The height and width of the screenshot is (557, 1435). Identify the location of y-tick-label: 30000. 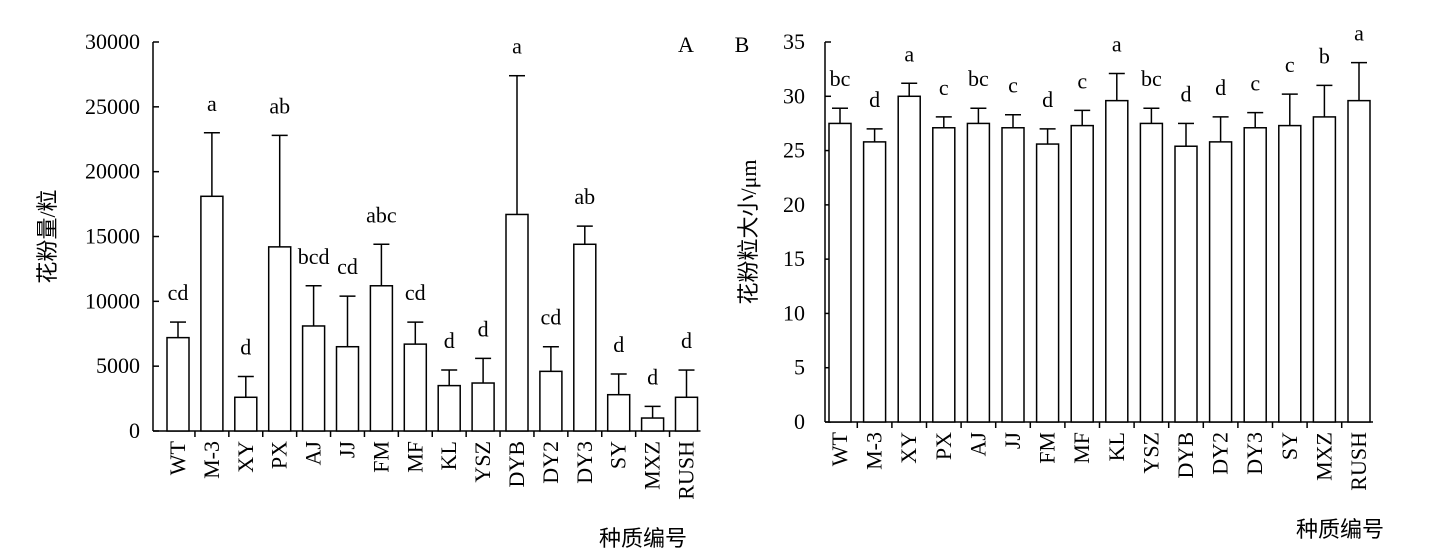
(112, 41).